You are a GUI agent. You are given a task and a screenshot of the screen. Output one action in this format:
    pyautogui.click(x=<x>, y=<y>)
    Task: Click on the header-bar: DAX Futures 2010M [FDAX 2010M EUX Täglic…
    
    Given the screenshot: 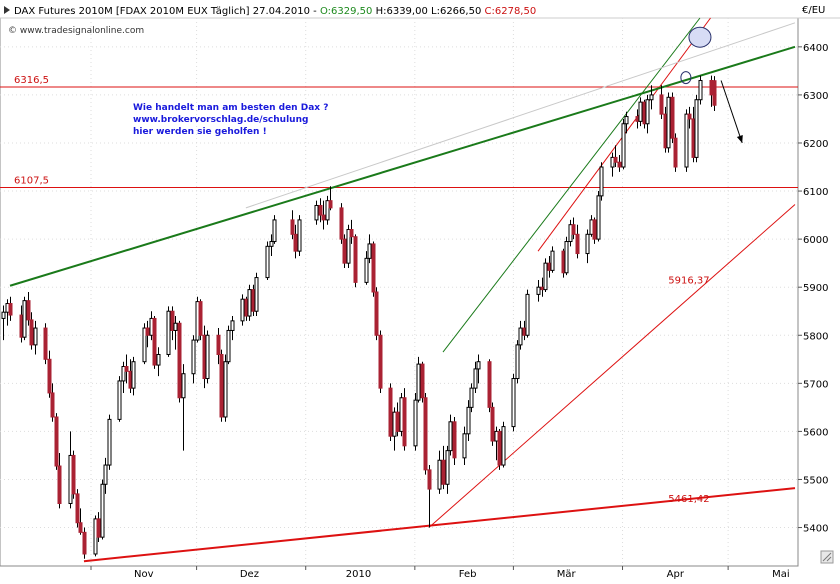 What is the action you would take?
    pyautogui.click(x=270, y=21)
    